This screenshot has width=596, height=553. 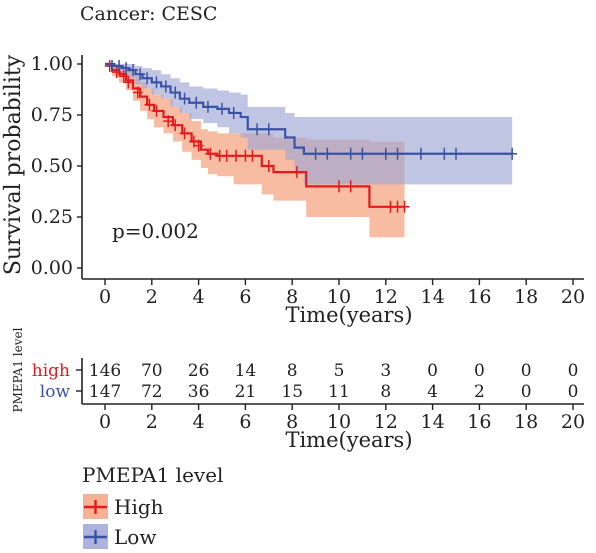 What do you see at coordinates (348, 440) in the screenshot?
I see `risk-table-xlabel: Time(years)` at bounding box center [348, 440].